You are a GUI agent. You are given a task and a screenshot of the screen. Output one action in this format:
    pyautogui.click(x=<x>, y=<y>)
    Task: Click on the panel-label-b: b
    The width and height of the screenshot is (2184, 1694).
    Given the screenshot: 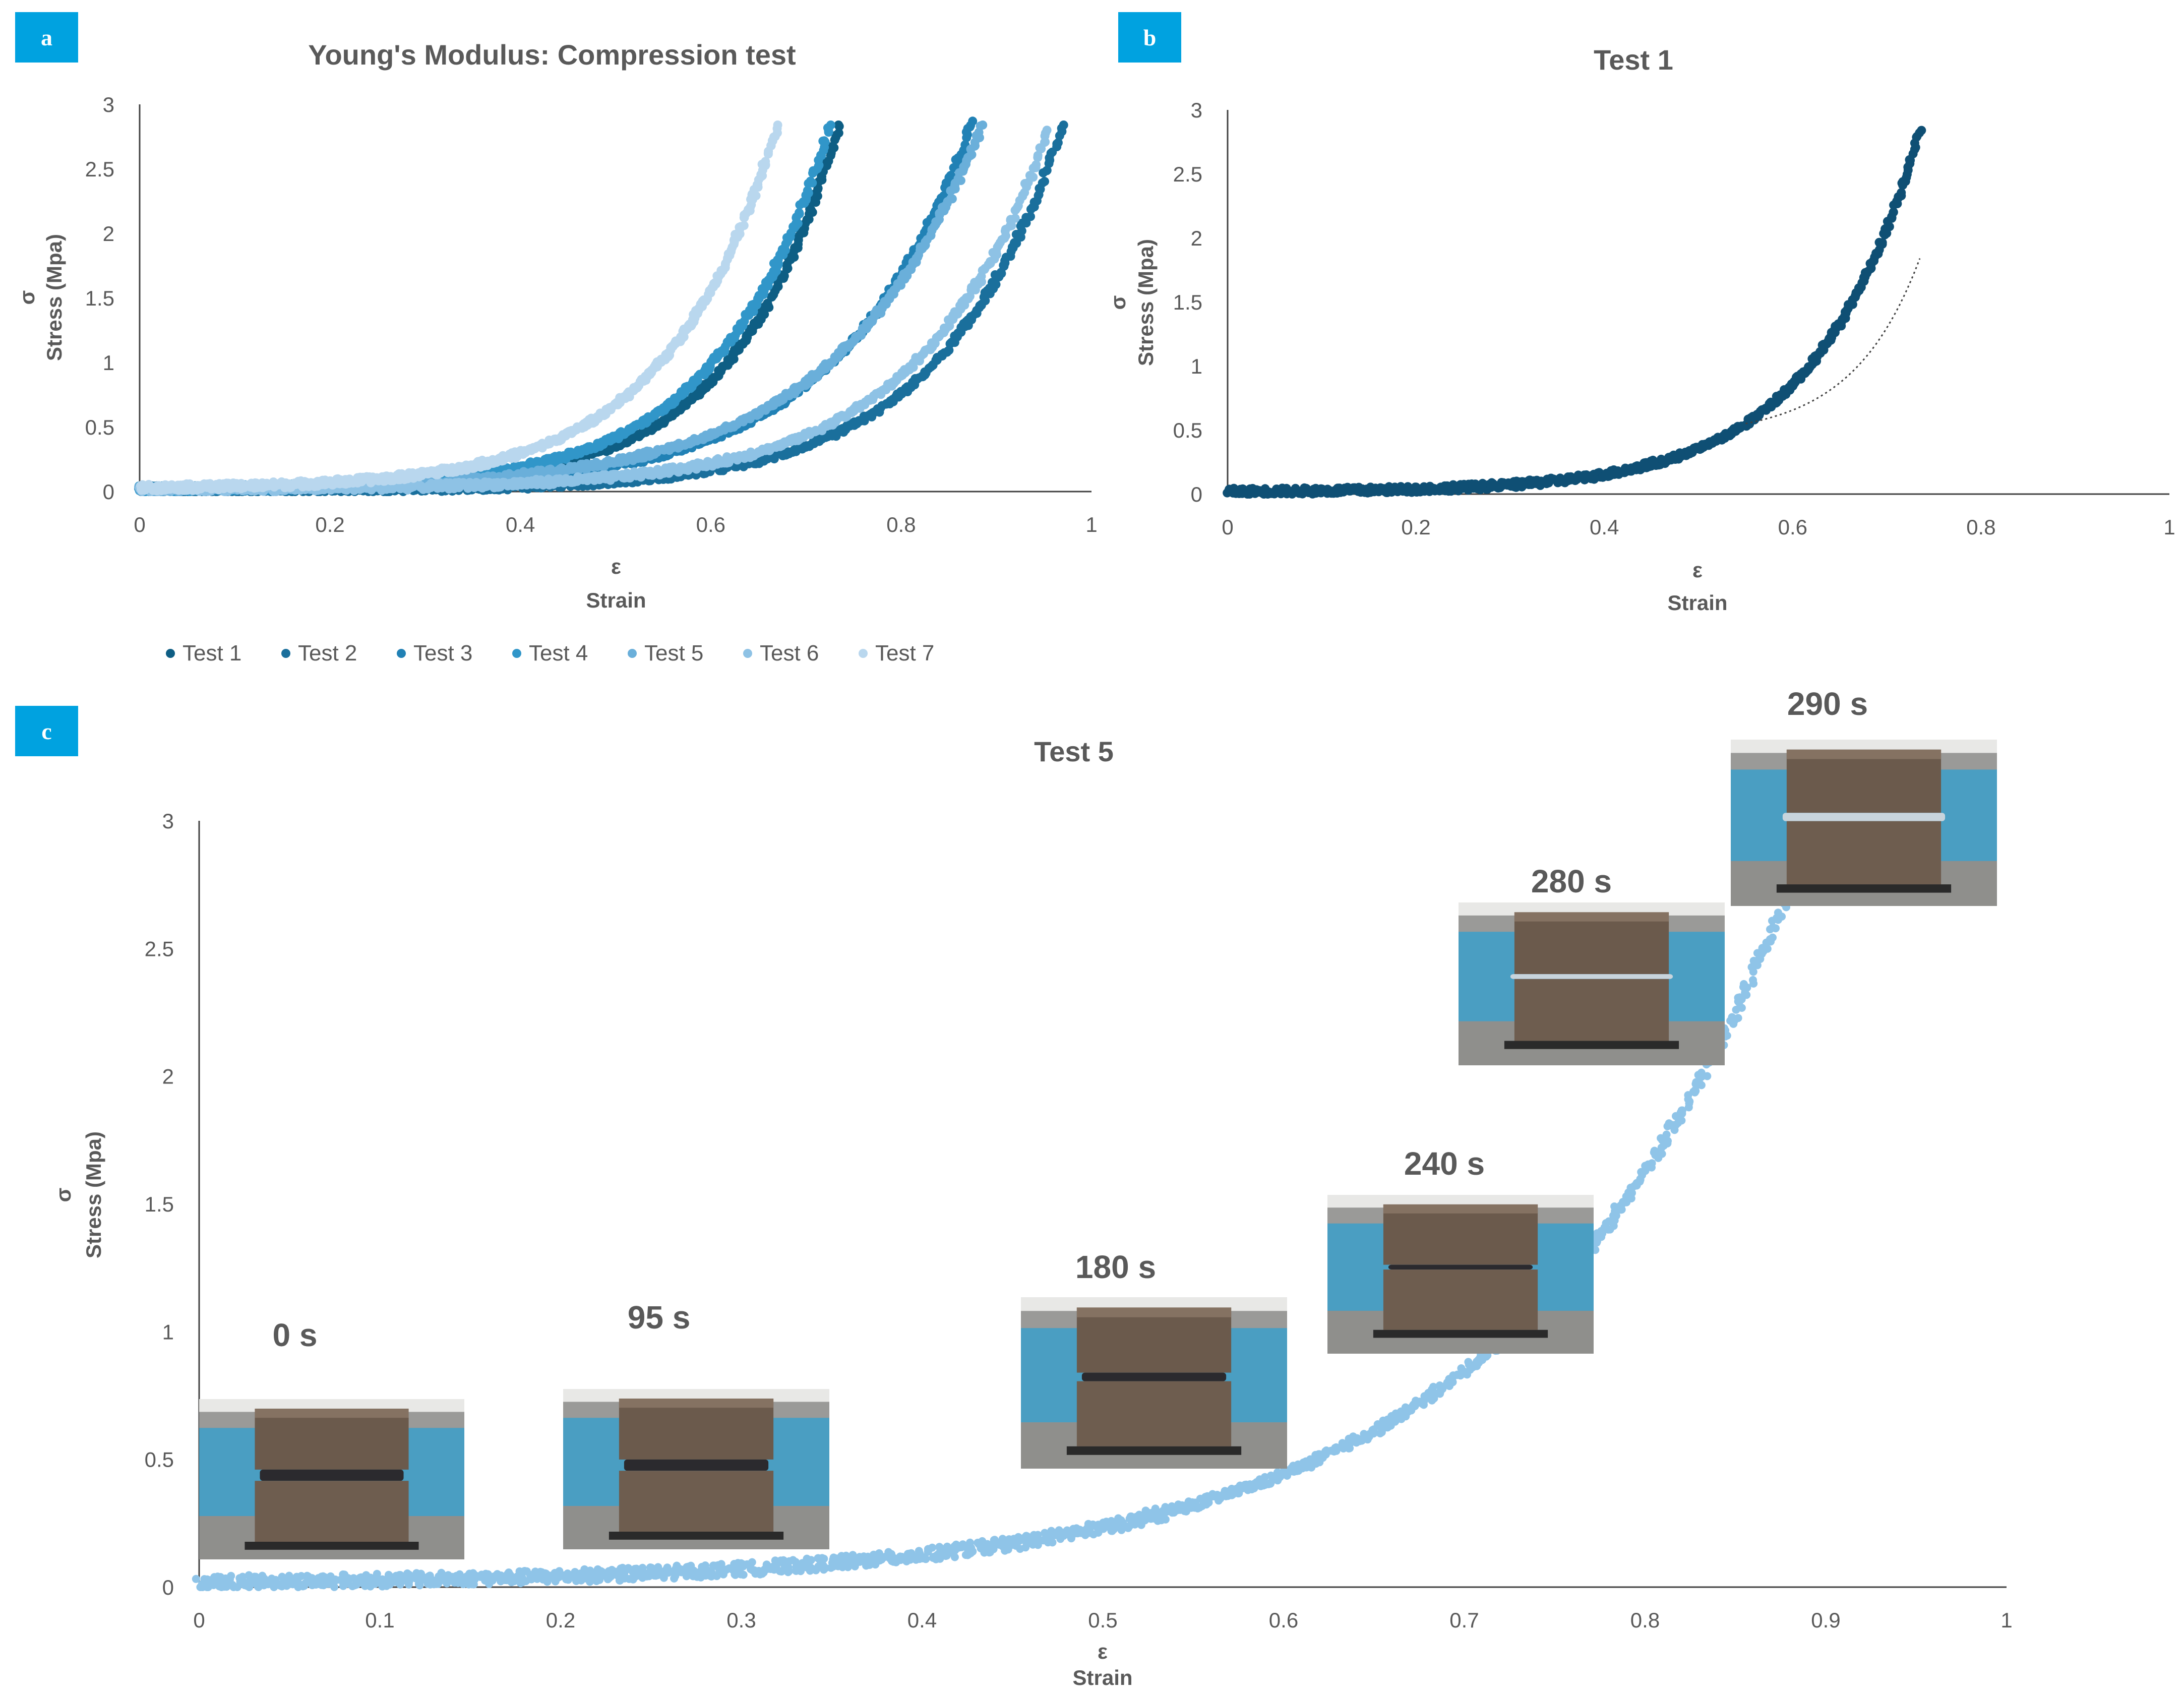 What is the action you would take?
    pyautogui.click(x=1149, y=37)
    